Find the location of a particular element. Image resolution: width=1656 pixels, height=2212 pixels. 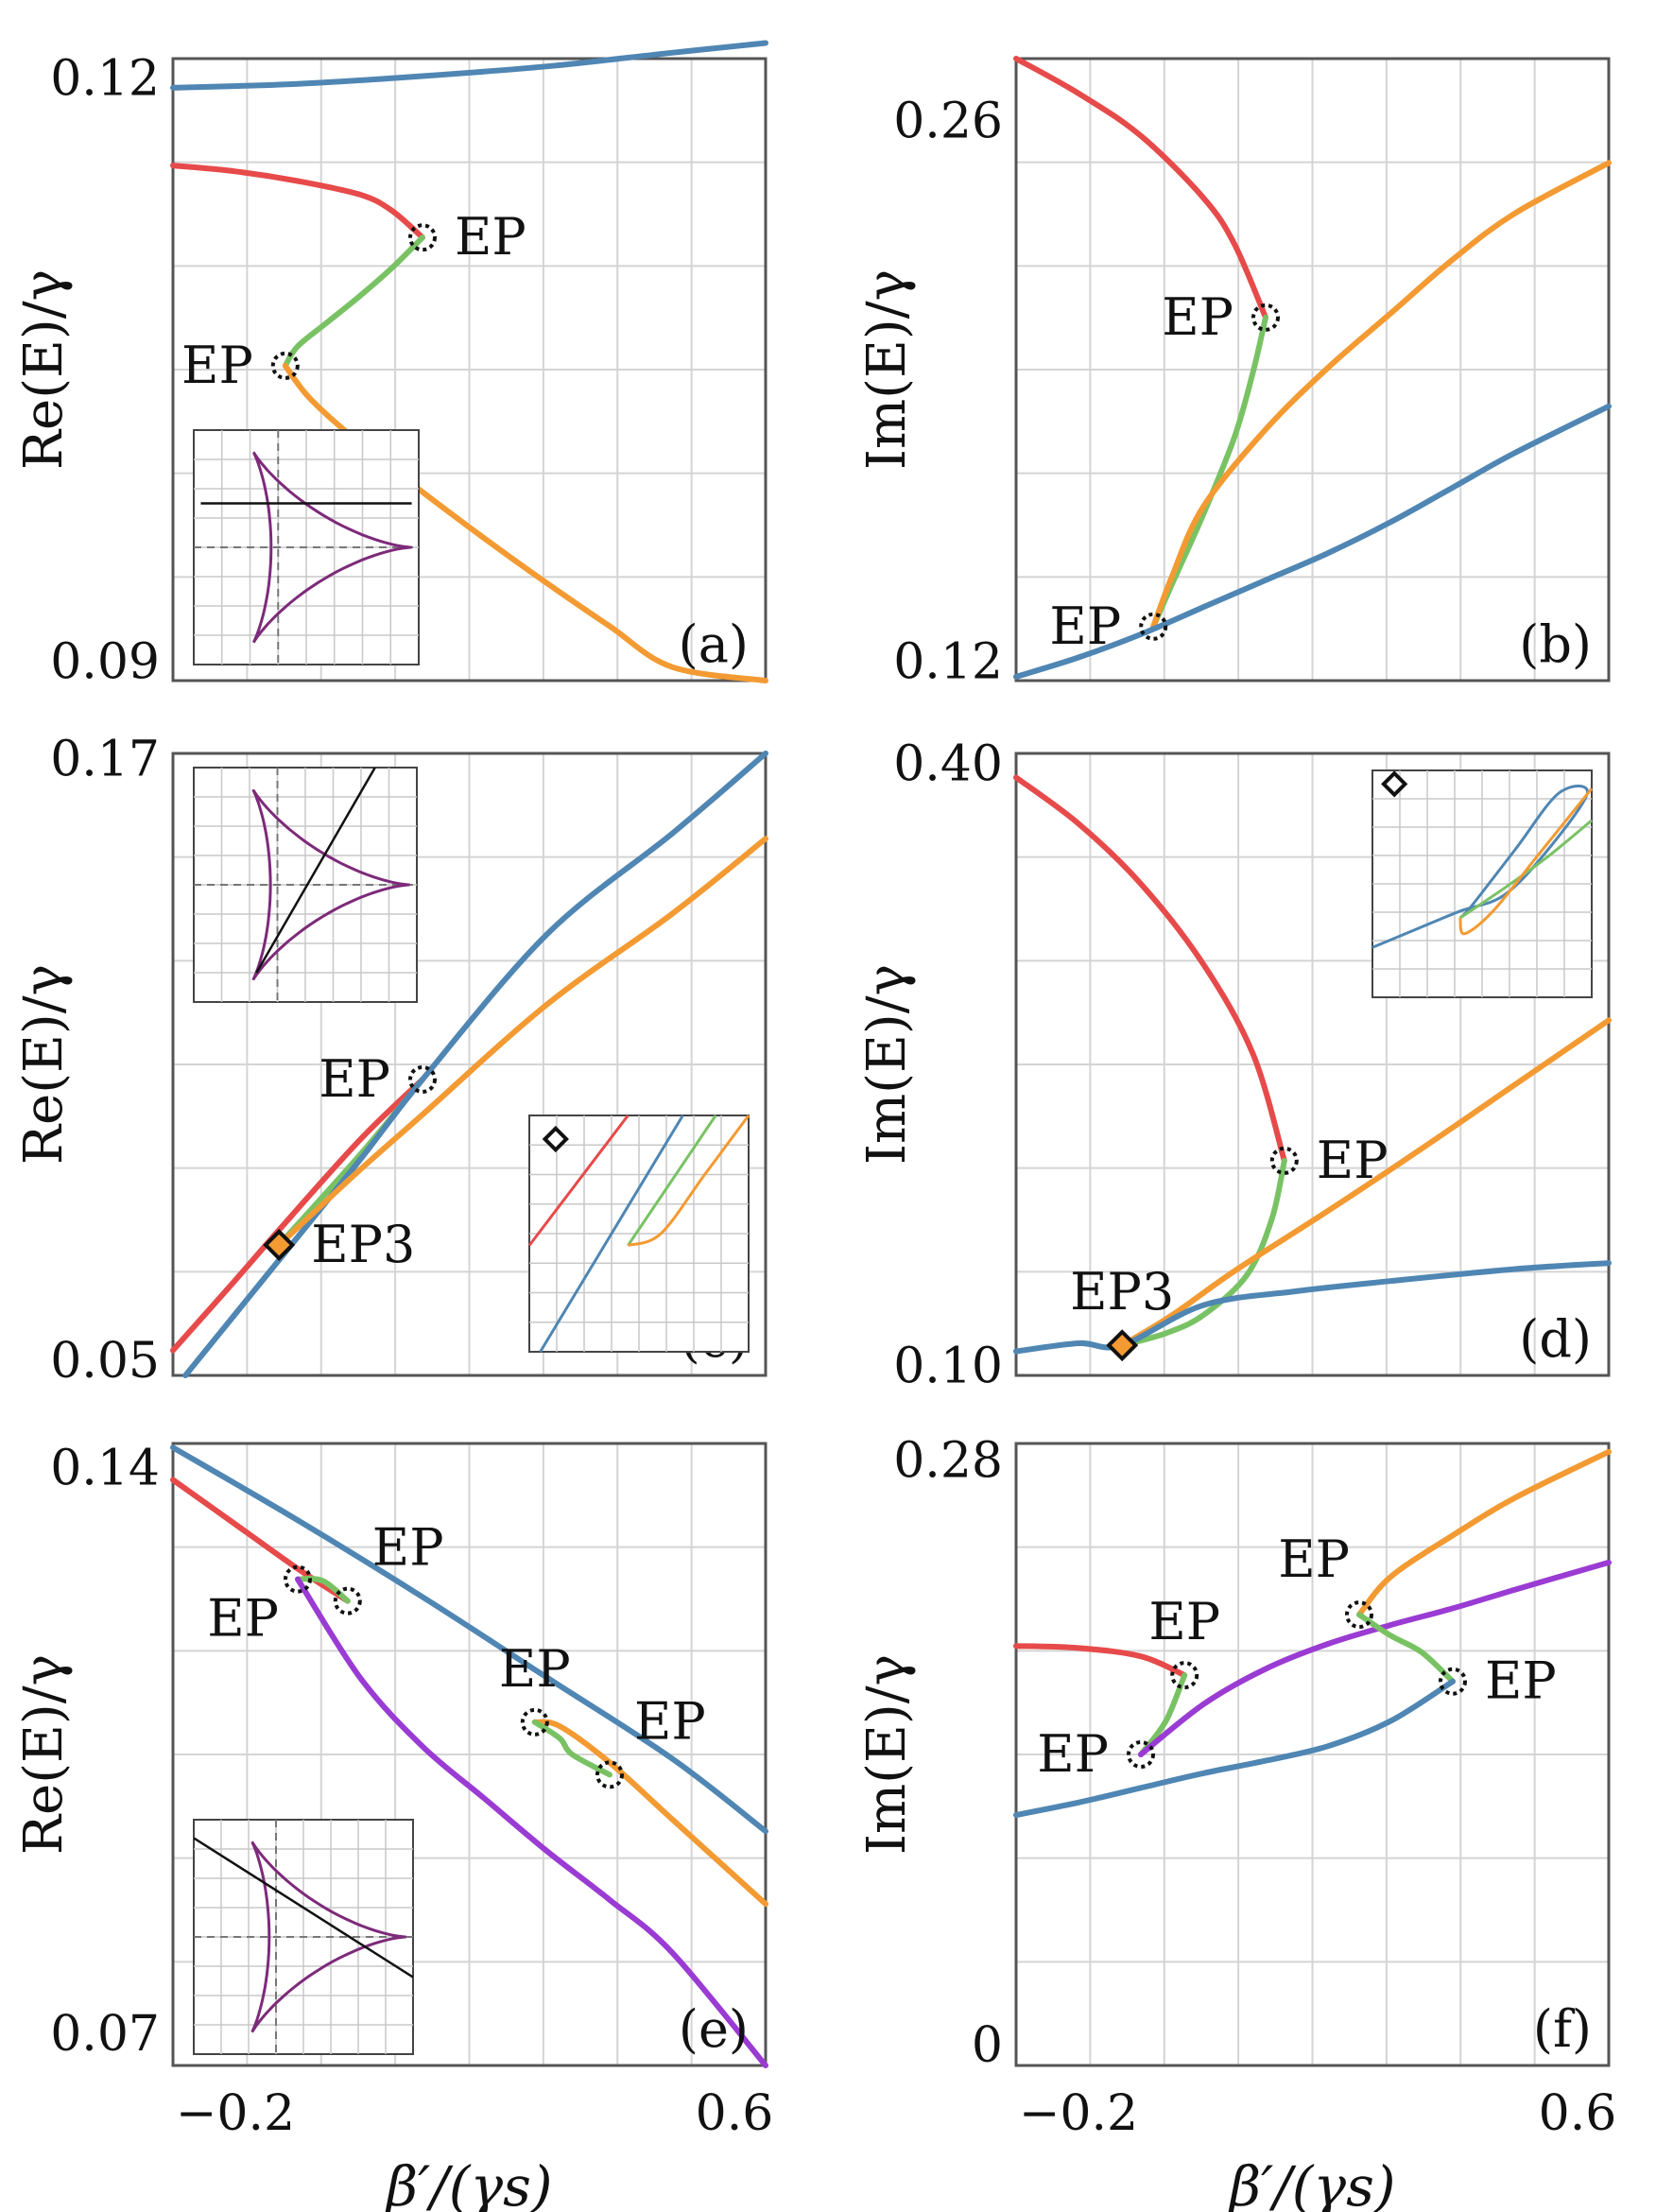

y-tick-label: 0.40 is located at coordinates (948, 764).